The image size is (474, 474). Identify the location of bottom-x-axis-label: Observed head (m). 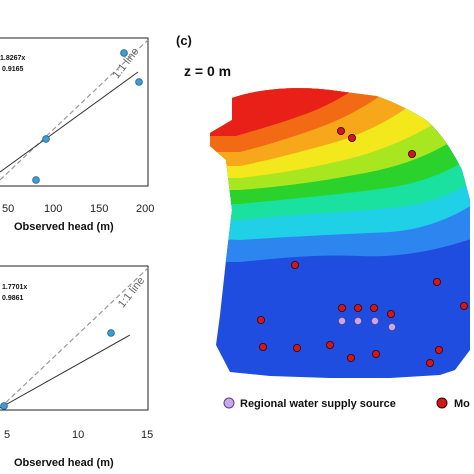
(64, 463).